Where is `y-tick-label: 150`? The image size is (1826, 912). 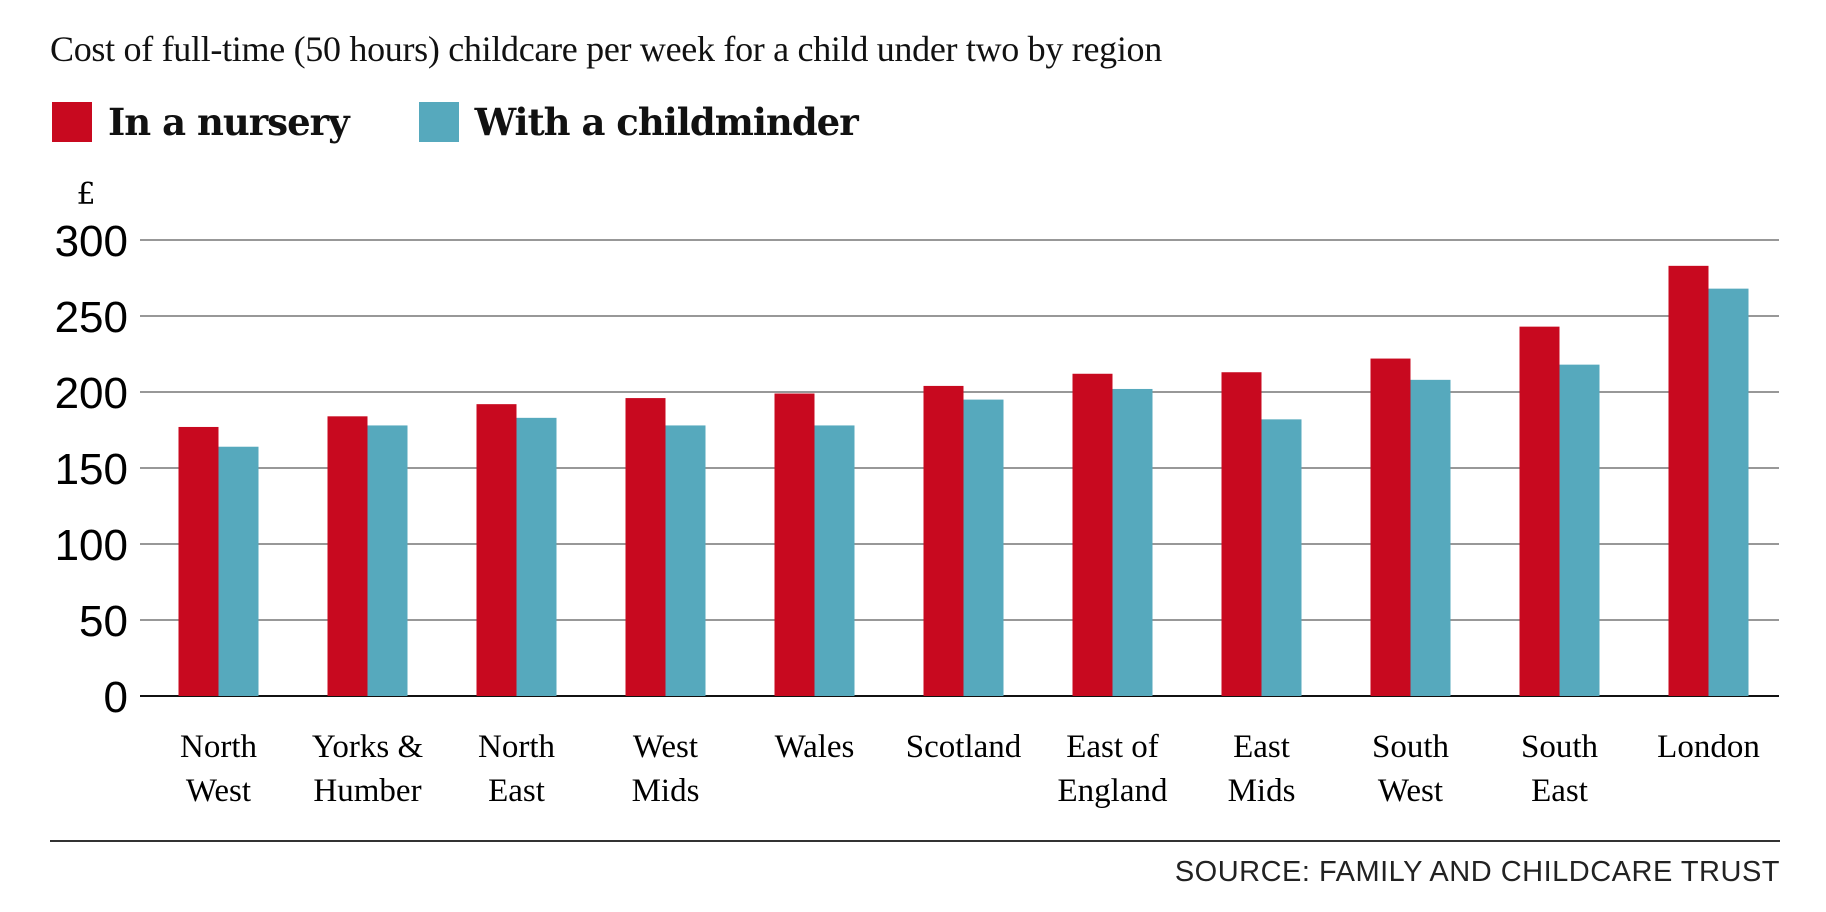 y-tick-label: 150 is located at coordinates (91, 469).